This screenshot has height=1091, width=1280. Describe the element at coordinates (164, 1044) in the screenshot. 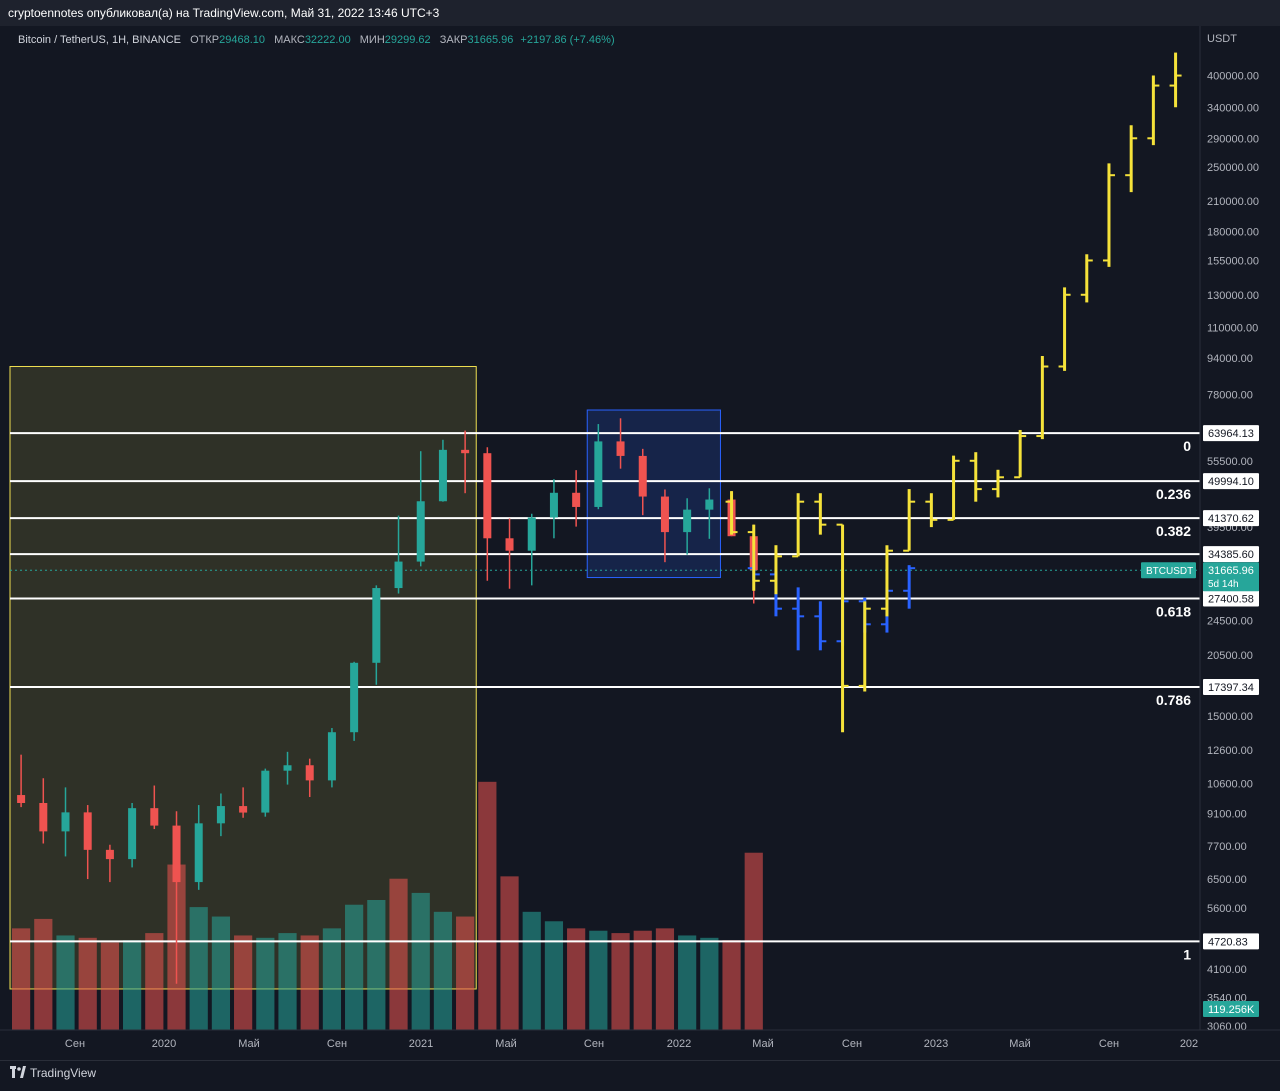

I see `x-tick-label-1: 2020` at that location.